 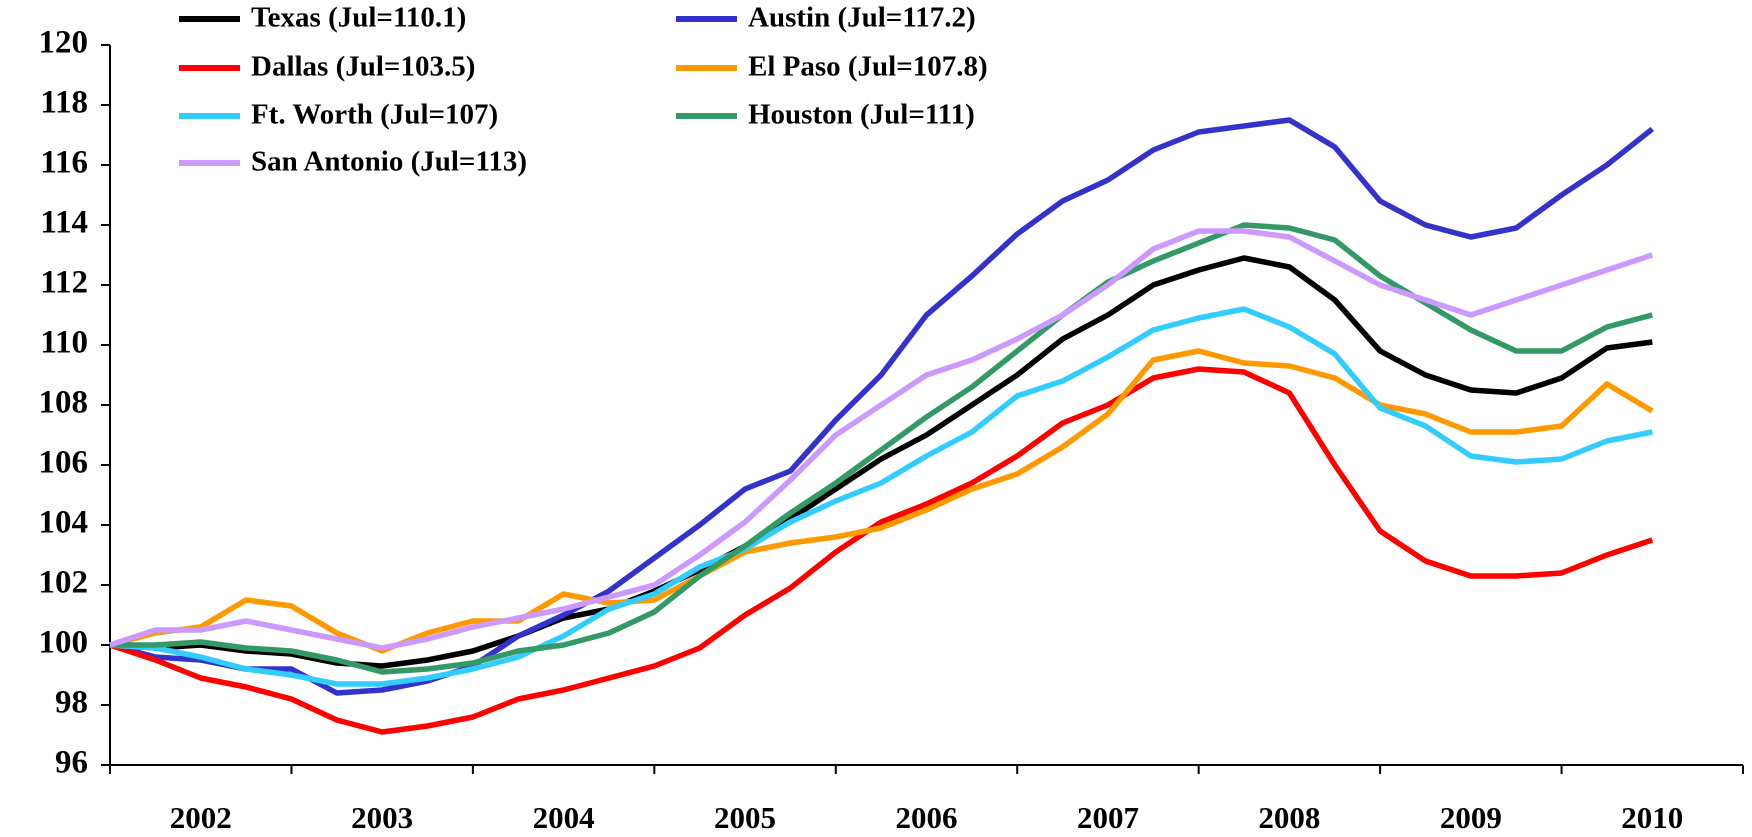 What do you see at coordinates (64, 103) in the screenshot?
I see `y-tick-label: 118` at bounding box center [64, 103].